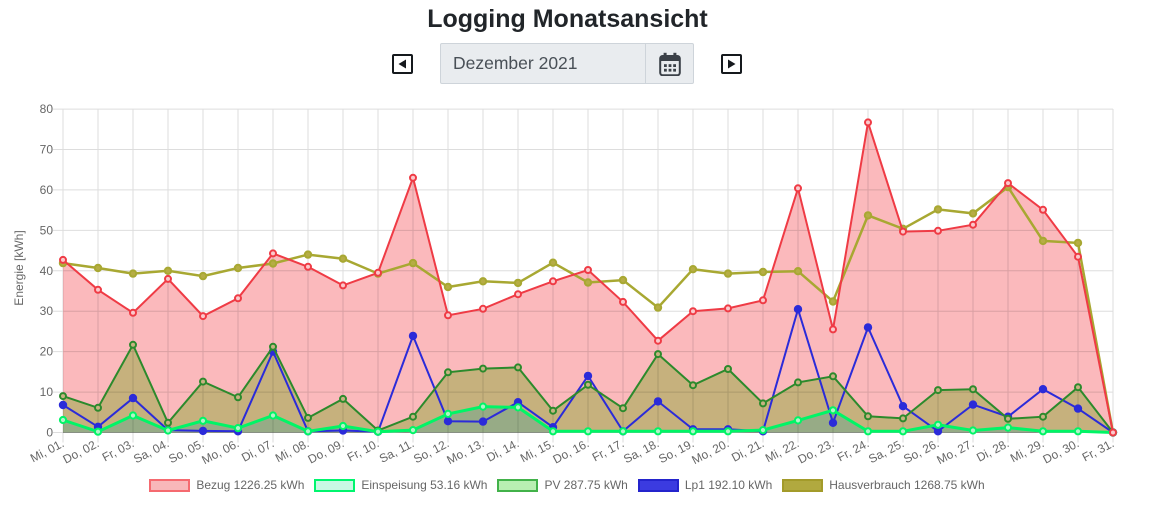 This screenshot has height=512, width=1175. What do you see at coordinates (641, 451) in the screenshot?
I see `svg-text: Sa, 18.` at bounding box center [641, 451].